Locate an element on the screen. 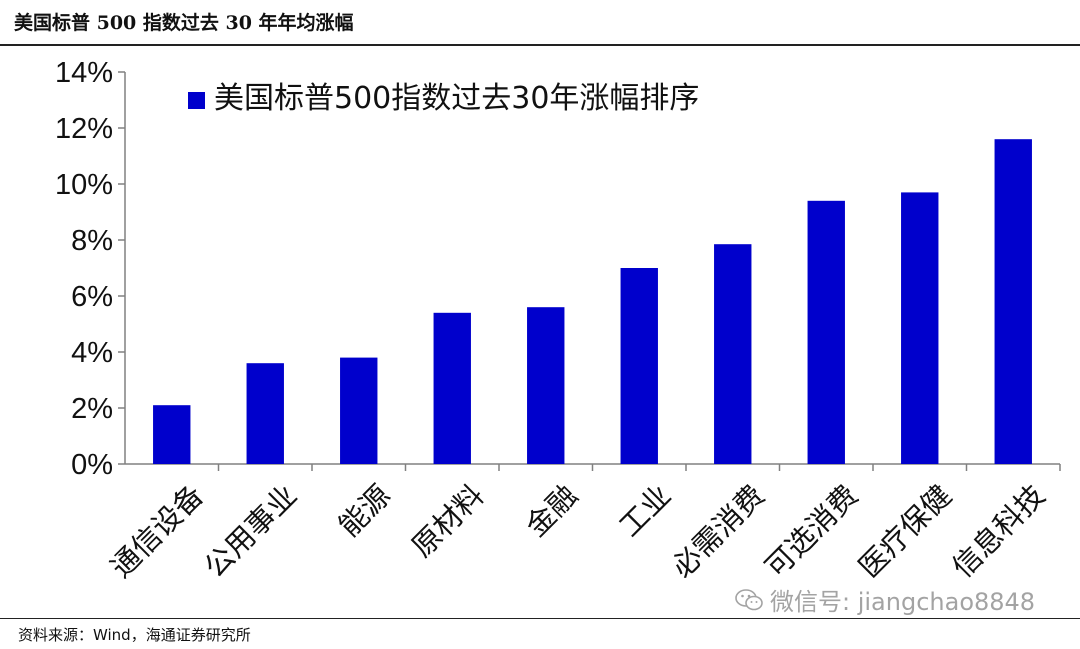  legend-swatch is located at coordinates (196, 100).